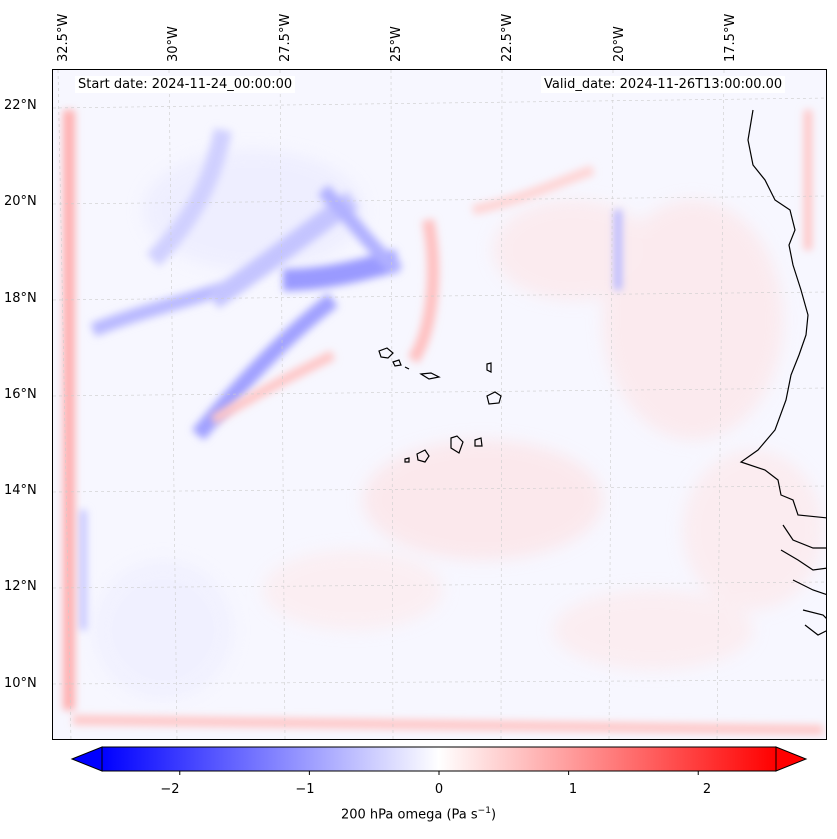 The width and height of the screenshot is (837, 839). I want to click on colorbar-tick-label: −1, so click(305, 789).